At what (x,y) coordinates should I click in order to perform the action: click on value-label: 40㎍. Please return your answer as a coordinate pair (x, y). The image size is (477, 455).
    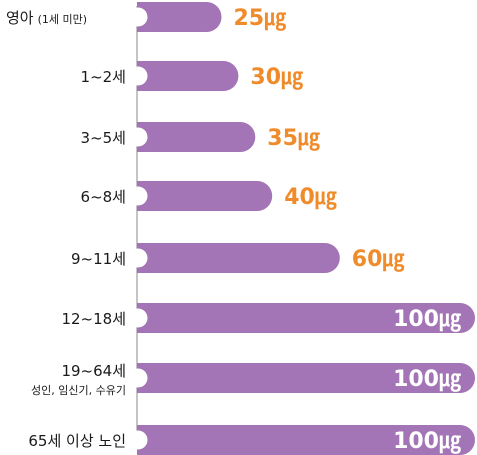
    Looking at the image, I should click on (310, 198).